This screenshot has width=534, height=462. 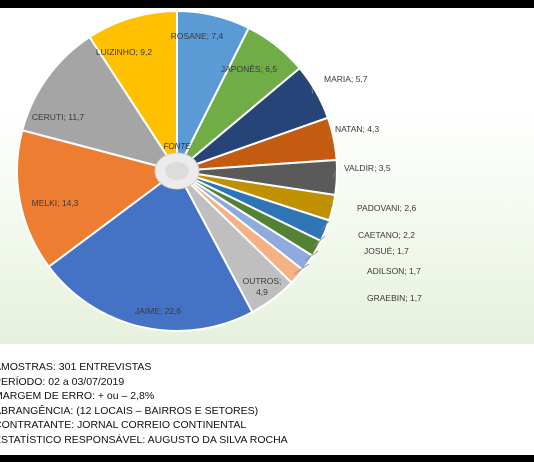 I want to click on slice-label: LUIZINHO; 9,2, so click(x=124, y=52).